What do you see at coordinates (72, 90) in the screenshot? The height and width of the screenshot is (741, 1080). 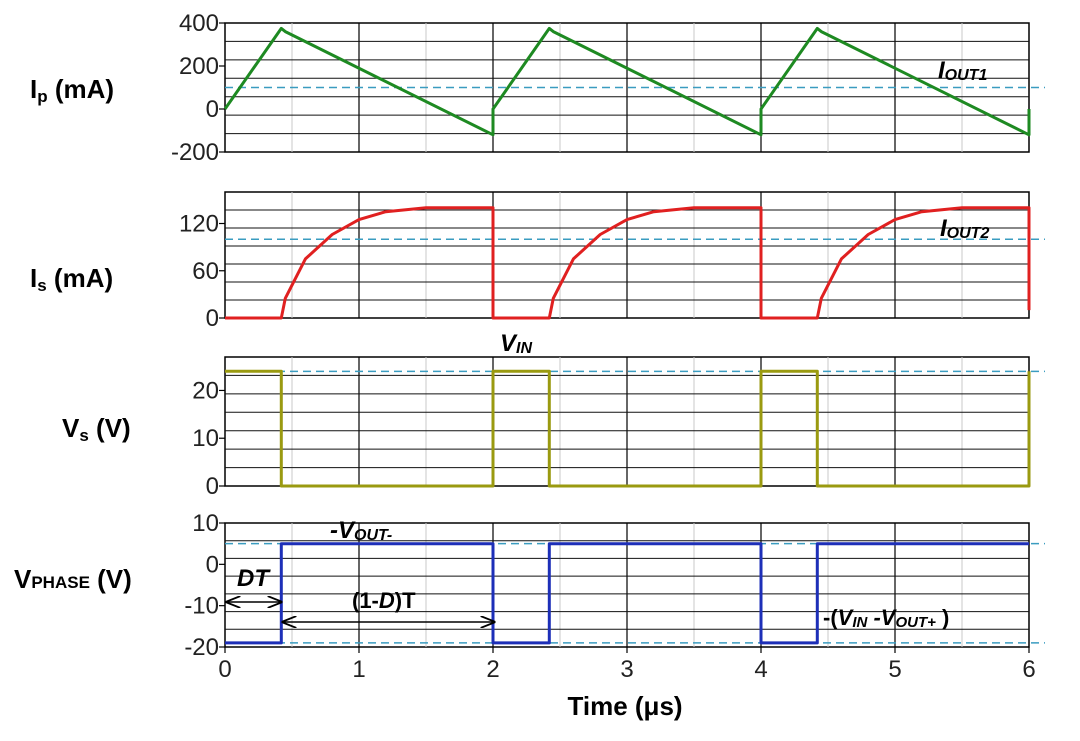 I see `ip-axis-label: Ip (mA)` at bounding box center [72, 90].